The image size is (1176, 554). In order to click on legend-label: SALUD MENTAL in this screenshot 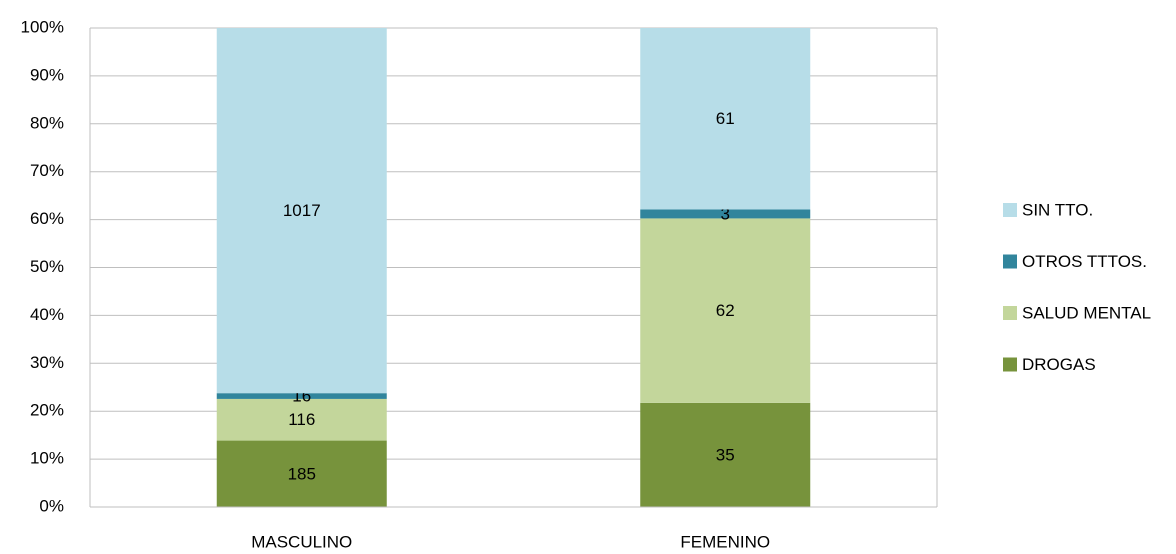, I will do `click(1086, 312)`.